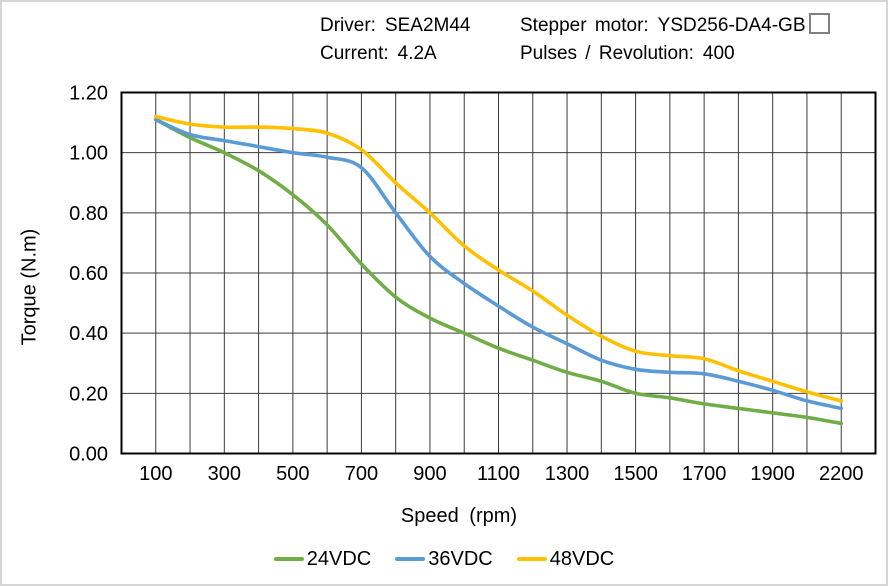 Image resolution: width=888 pixels, height=586 pixels. What do you see at coordinates (429, 474) in the screenshot?
I see `x-tick-label: 900` at bounding box center [429, 474].